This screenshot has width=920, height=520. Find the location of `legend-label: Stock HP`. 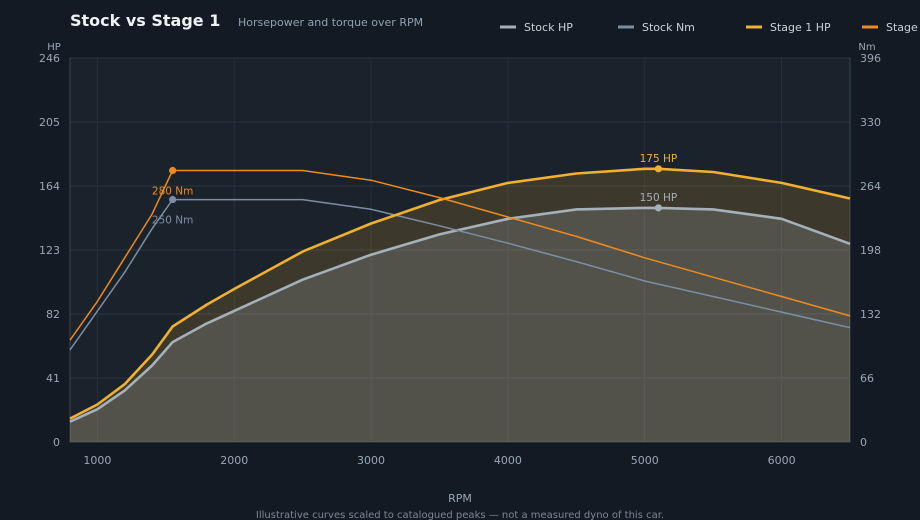

legend-label: Stock HP is located at coordinates (548, 27).